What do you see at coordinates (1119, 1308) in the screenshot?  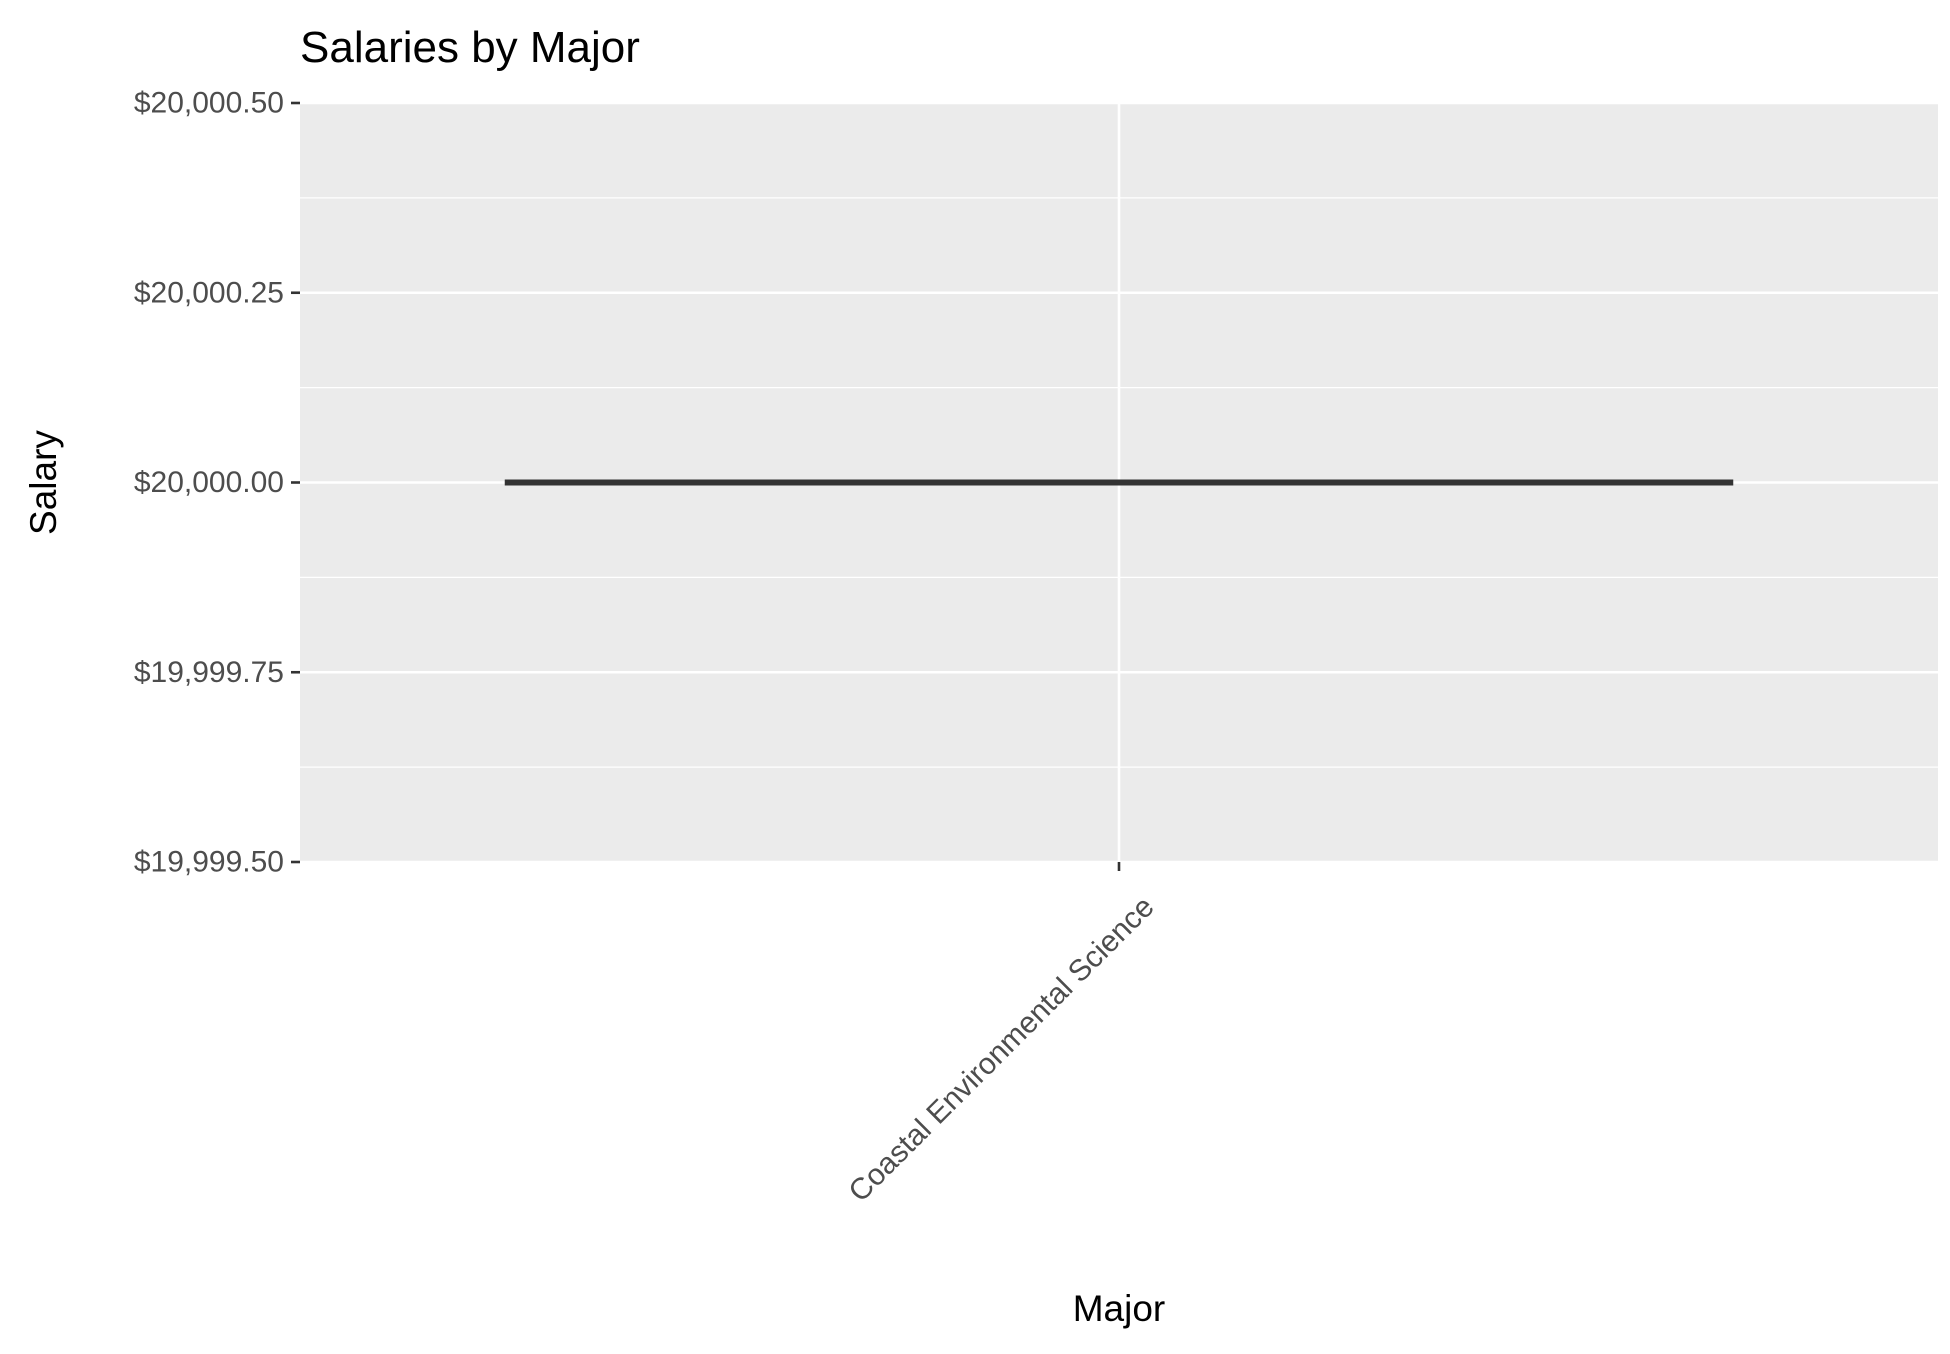 I see `x-axis-title: Major` at bounding box center [1119, 1308].